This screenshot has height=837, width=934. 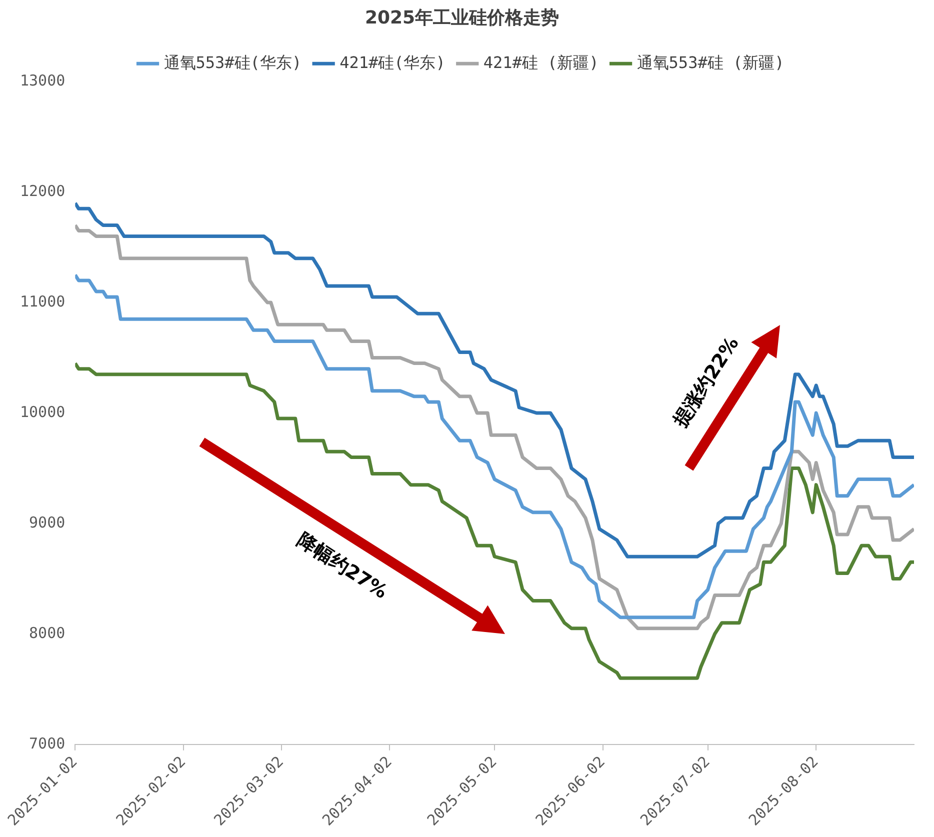 I want to click on chart-title: 2025年工业硅价格走势, so click(x=462, y=17).